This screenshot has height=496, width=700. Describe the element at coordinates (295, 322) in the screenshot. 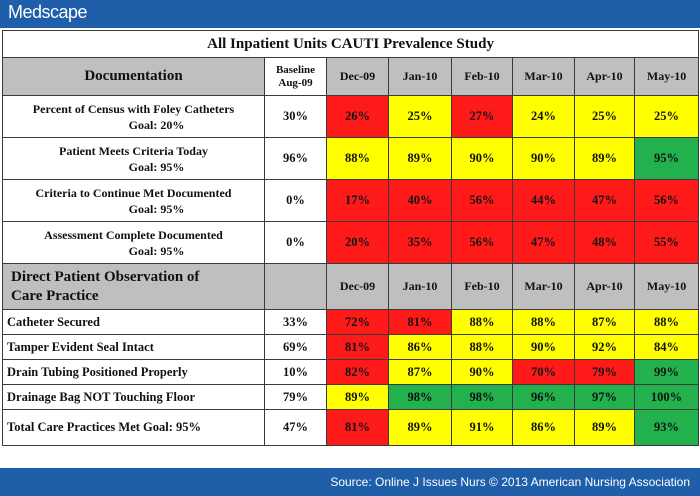

I see `baseline-value: 33%` at that location.